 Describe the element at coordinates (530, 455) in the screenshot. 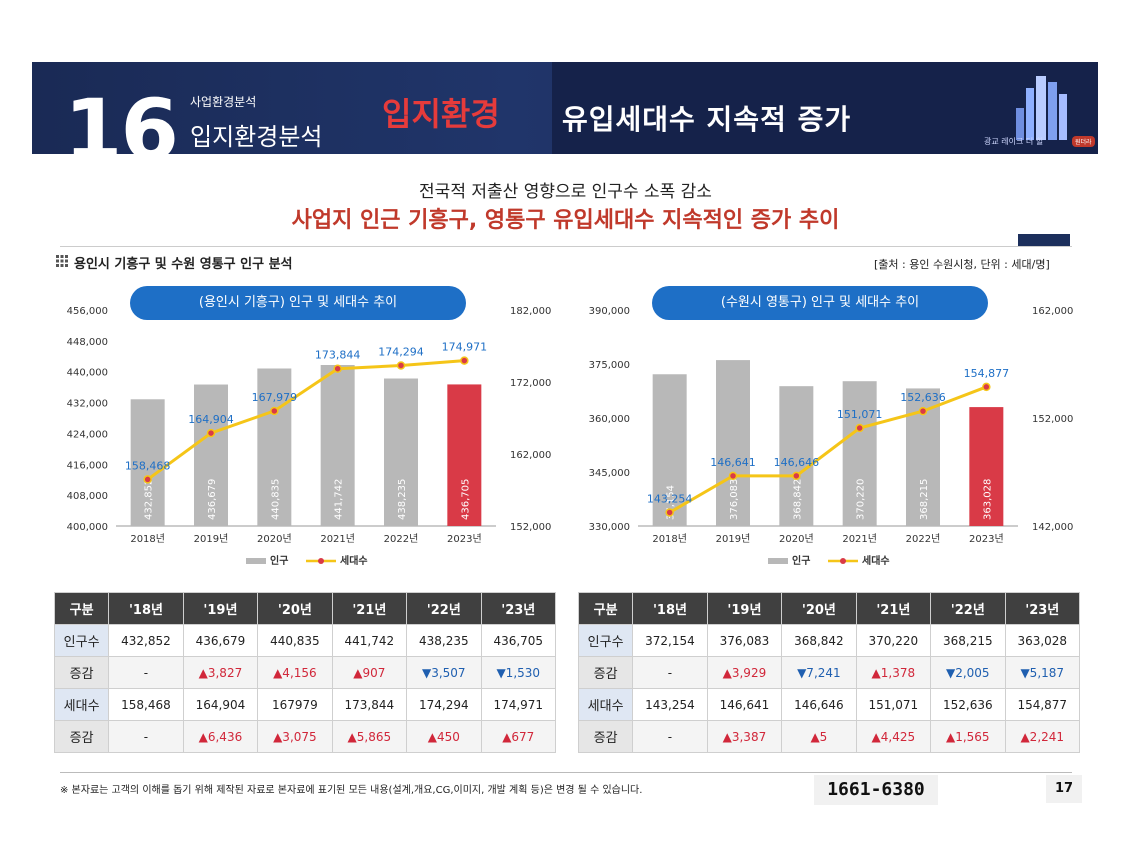

I see `right-tick-label: 162,000` at that location.